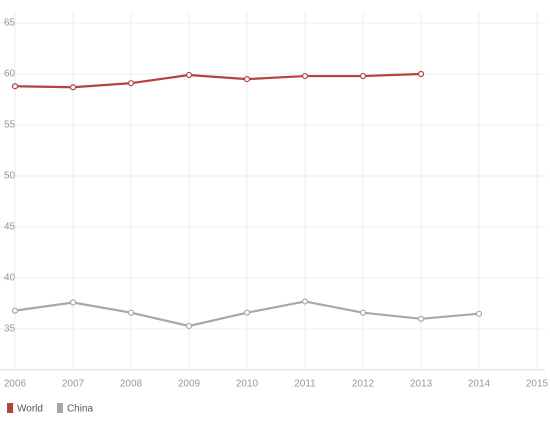  I want to click on x-tick-label: 2014, so click(479, 383).